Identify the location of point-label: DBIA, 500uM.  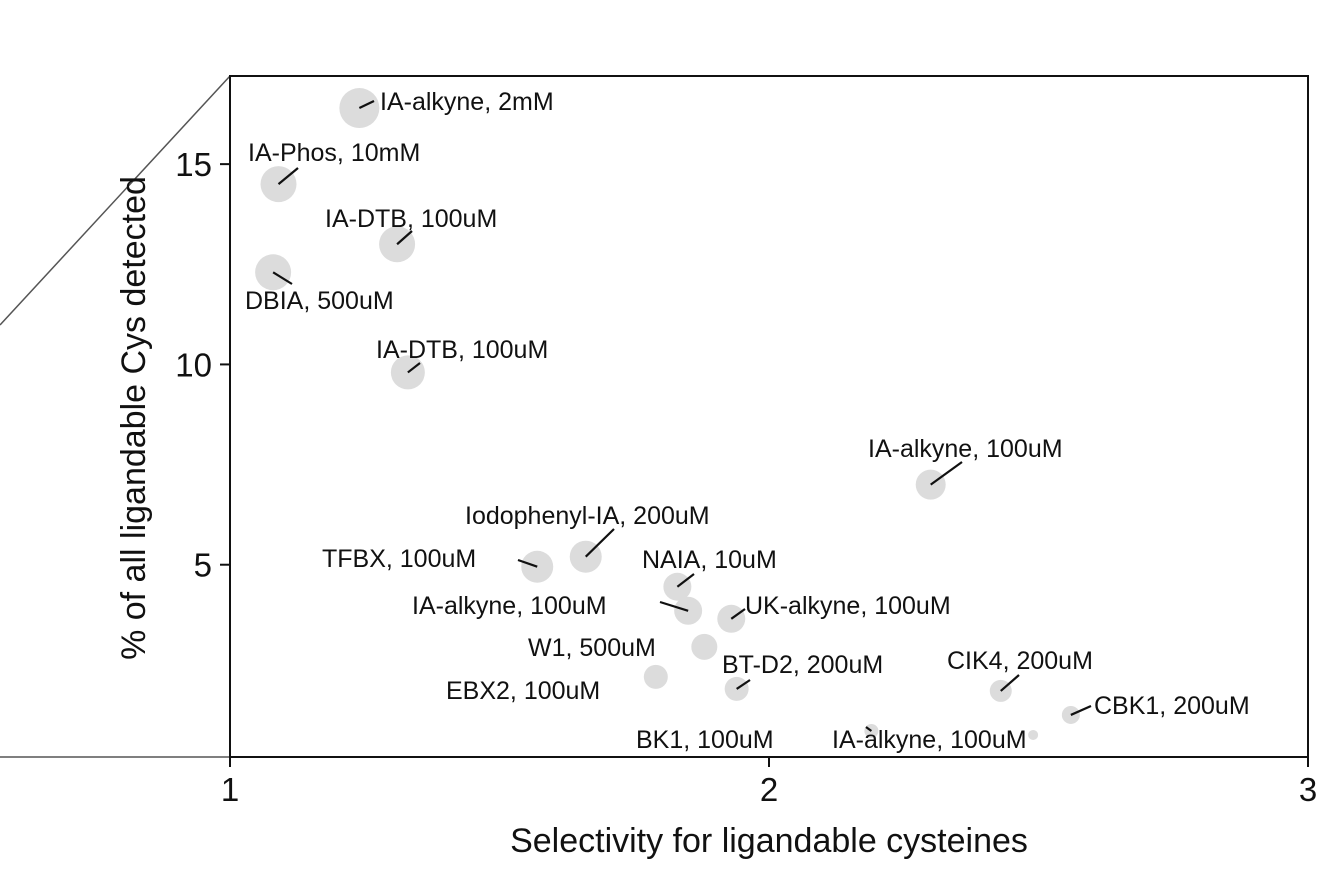
(319, 301).